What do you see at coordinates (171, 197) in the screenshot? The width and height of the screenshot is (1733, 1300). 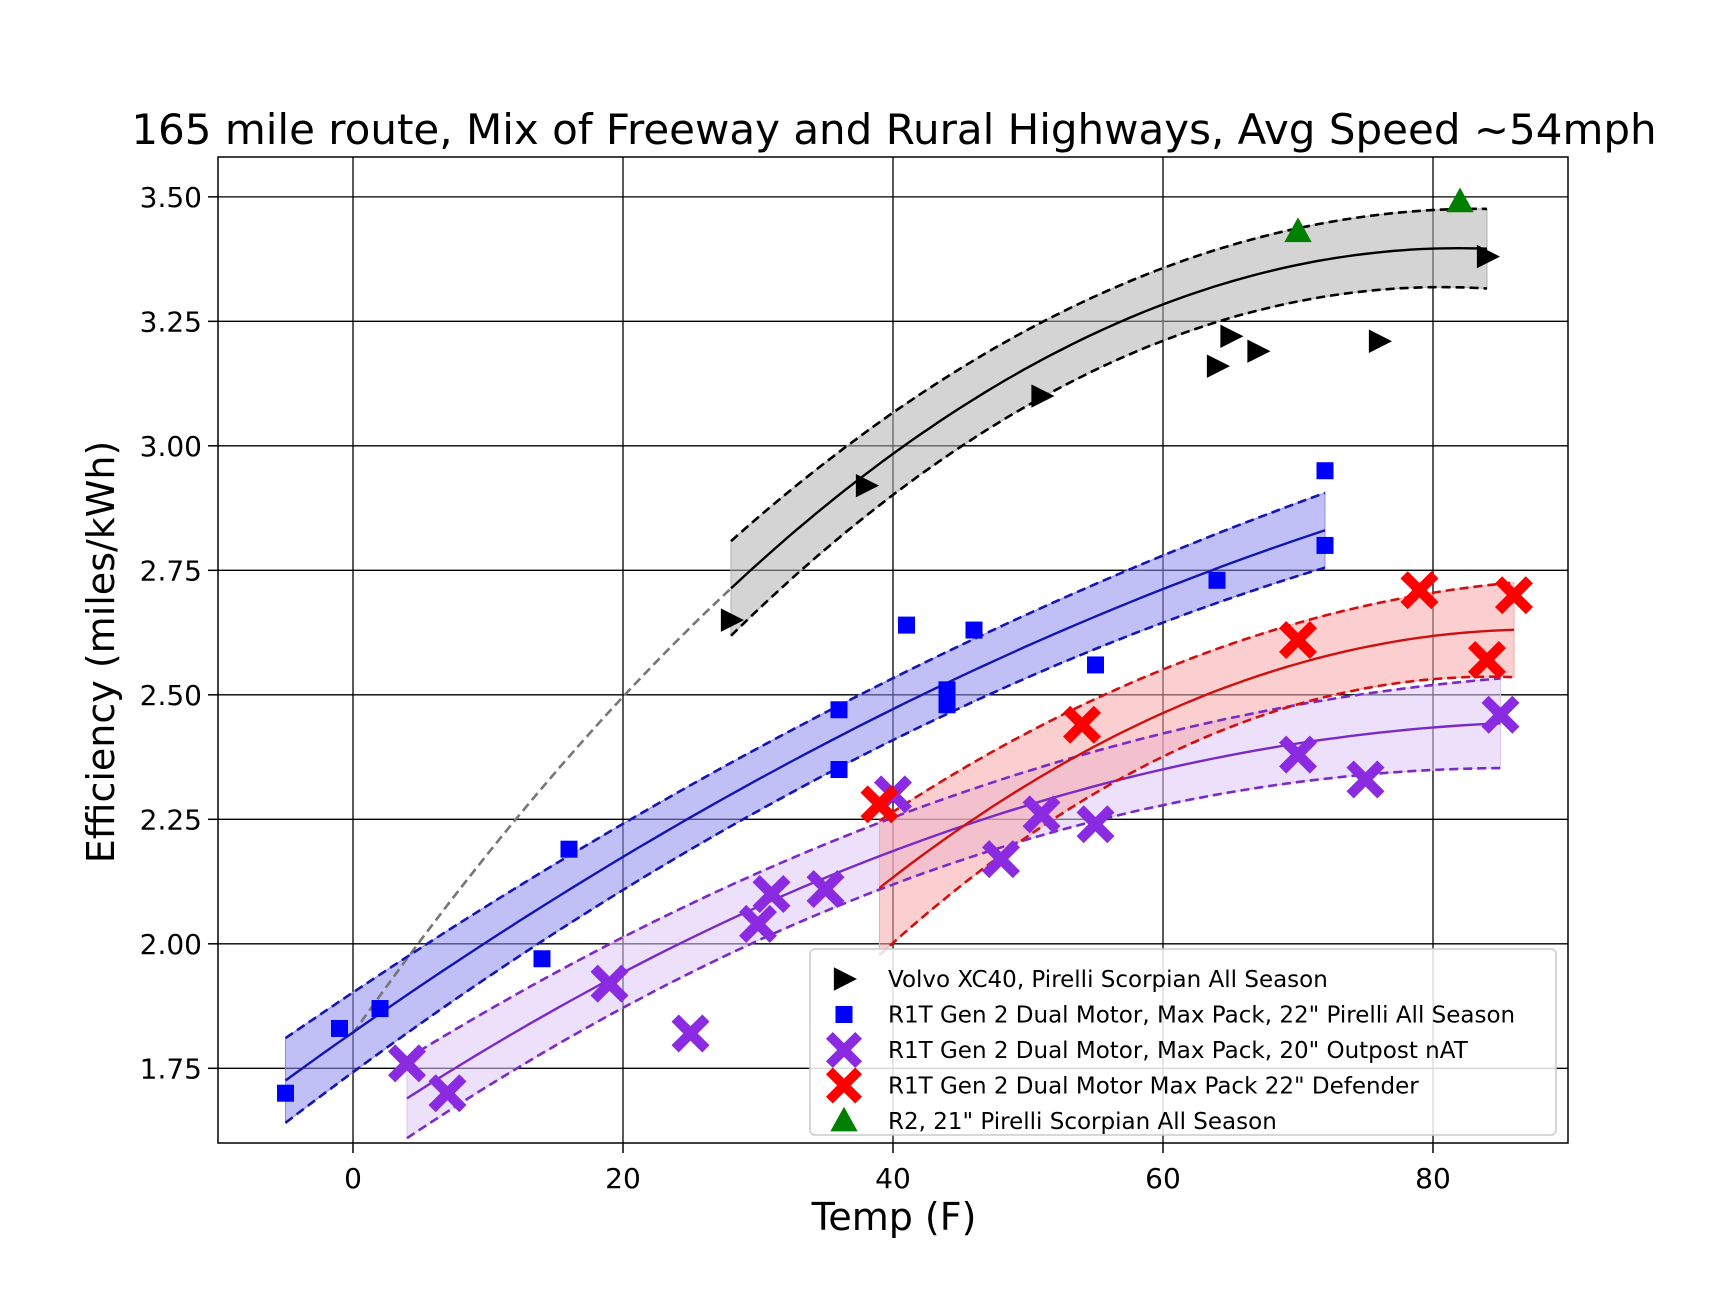 I see `y-tick-label: 3.50` at bounding box center [171, 197].